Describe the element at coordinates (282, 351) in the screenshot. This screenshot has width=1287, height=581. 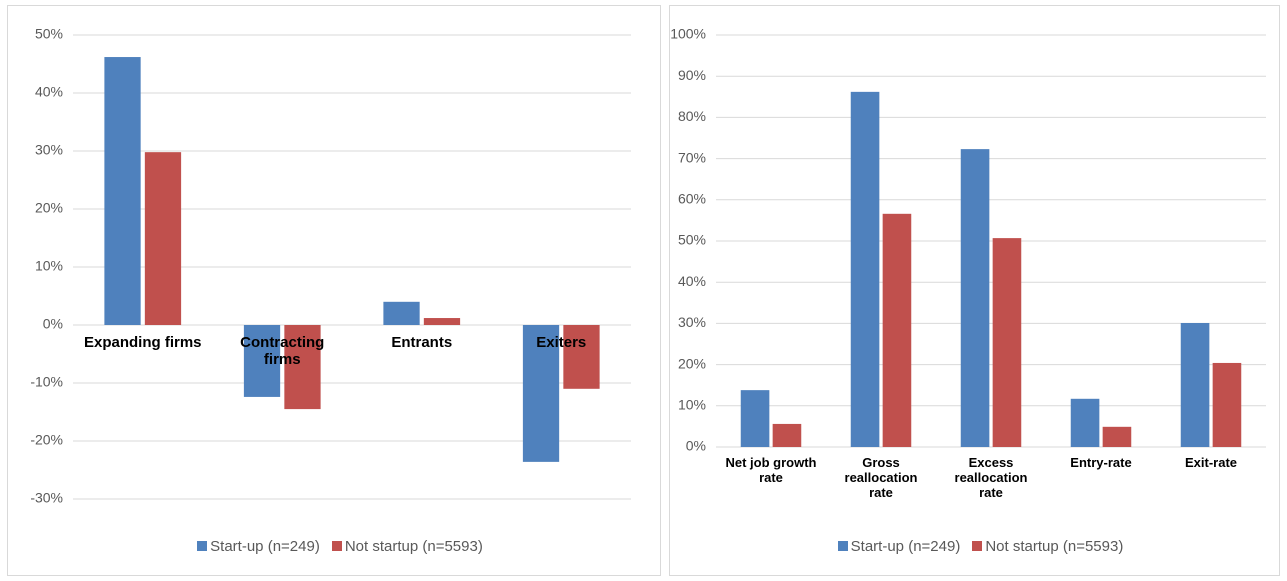
I see `x-tick-label: Contracting firms` at that location.